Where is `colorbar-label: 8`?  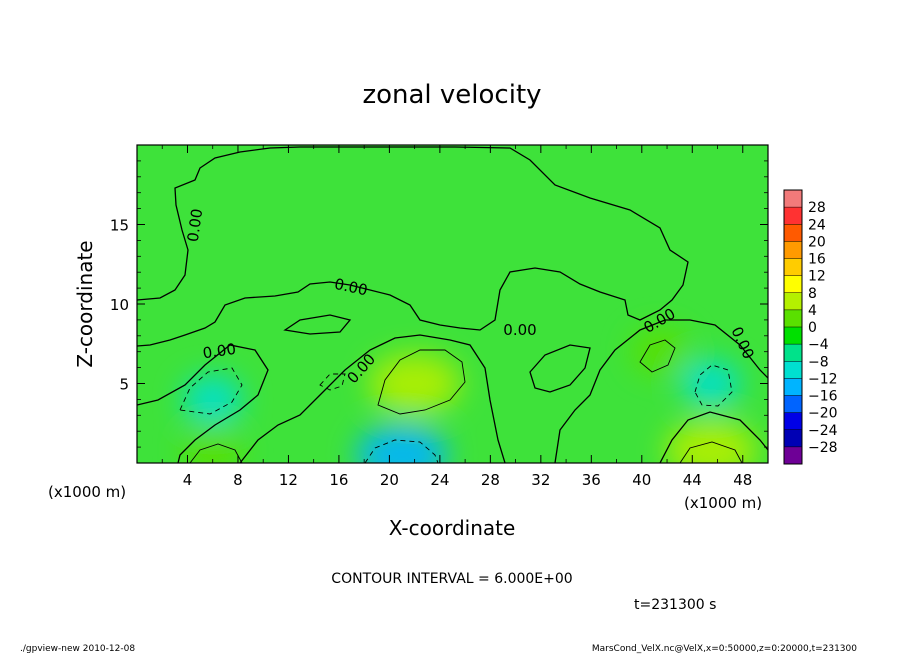 colorbar-label: 8 is located at coordinates (812, 294).